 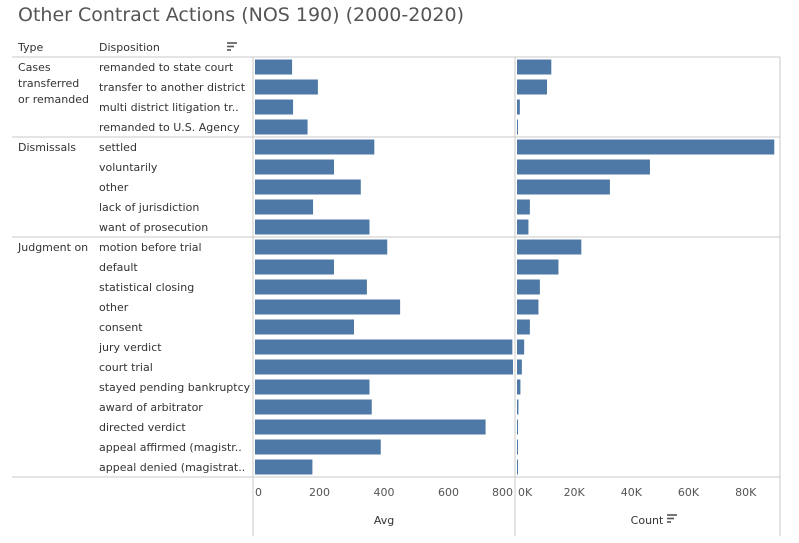 I want to click on disposition-label: voluntarily, so click(x=128, y=167).